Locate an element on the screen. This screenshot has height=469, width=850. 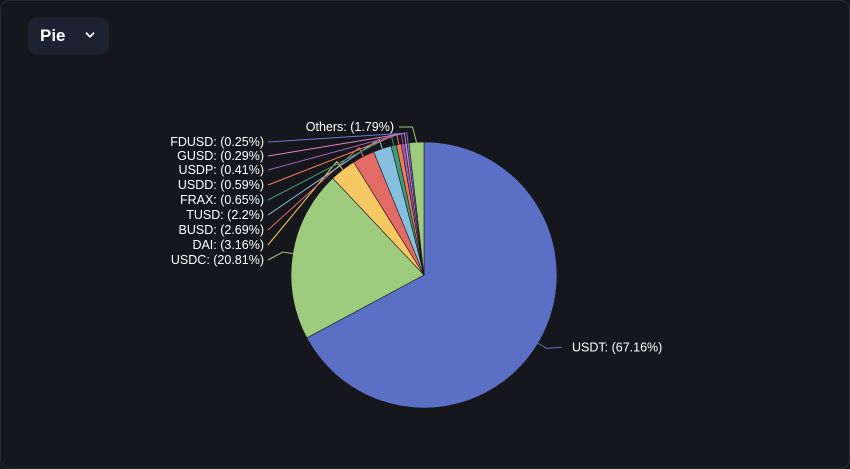
pie-label-usdp: USDP: (0.41%) is located at coordinates (221, 170).